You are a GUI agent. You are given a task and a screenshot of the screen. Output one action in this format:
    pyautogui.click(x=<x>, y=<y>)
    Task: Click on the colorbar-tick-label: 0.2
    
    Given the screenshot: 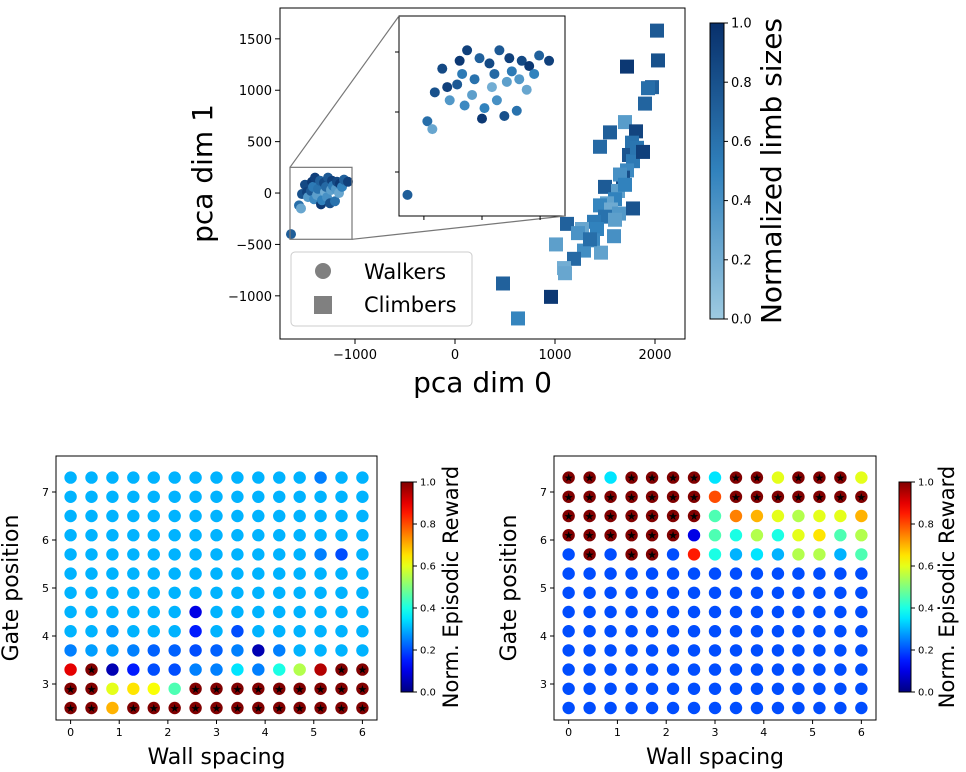 What is the action you would take?
    pyautogui.click(x=428, y=651)
    